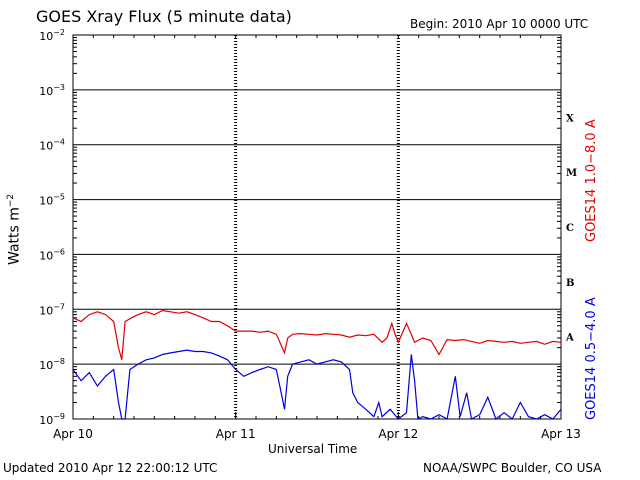 The width and height of the screenshot is (640, 480). I want to click on flare-class-label: X, so click(570, 118).